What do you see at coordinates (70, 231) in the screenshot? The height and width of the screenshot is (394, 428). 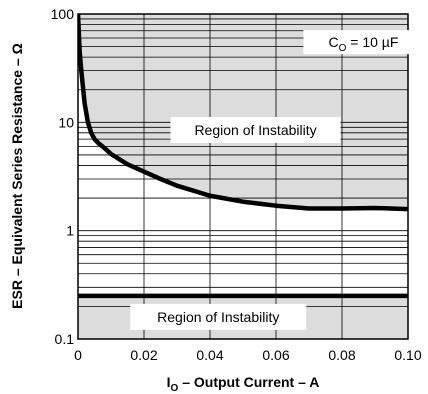 I see `y-tick-label: 1` at bounding box center [70, 231].